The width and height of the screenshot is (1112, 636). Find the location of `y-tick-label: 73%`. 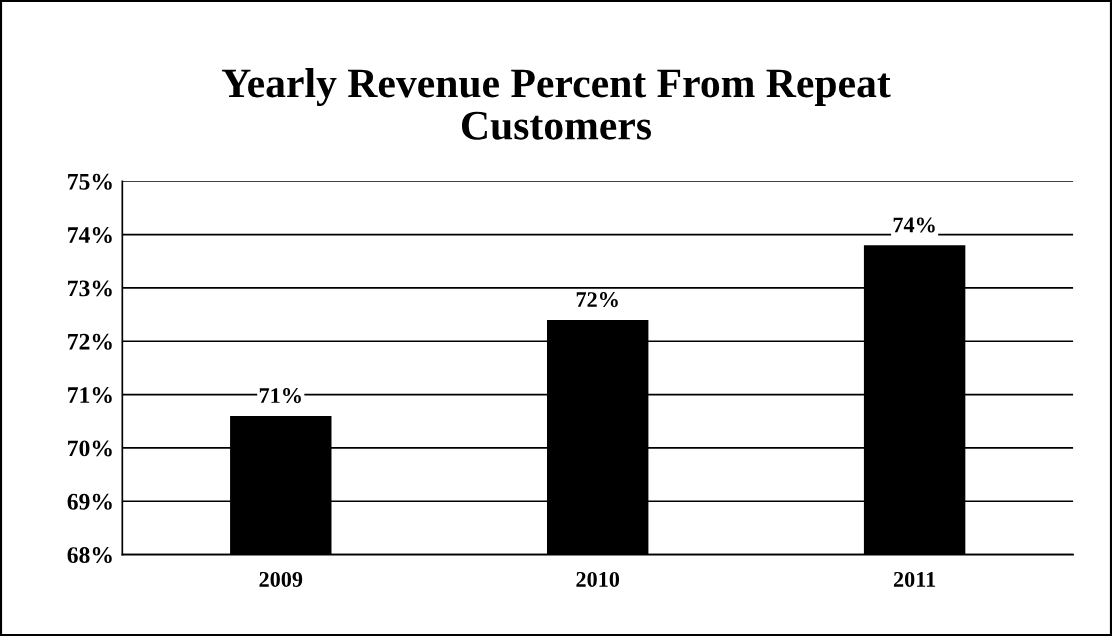

y-tick-label: 73% is located at coordinates (90, 288).